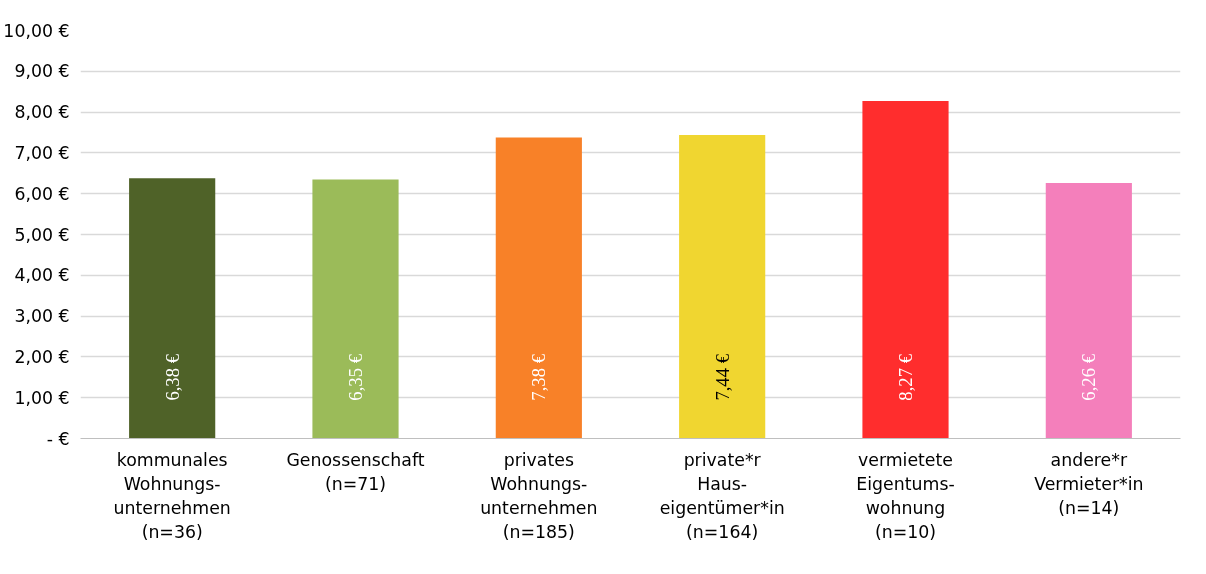  What do you see at coordinates (1089, 483) in the screenshot?
I see `x-tick-label: andere*r Vermieter*in (n=14)` at bounding box center [1089, 483].